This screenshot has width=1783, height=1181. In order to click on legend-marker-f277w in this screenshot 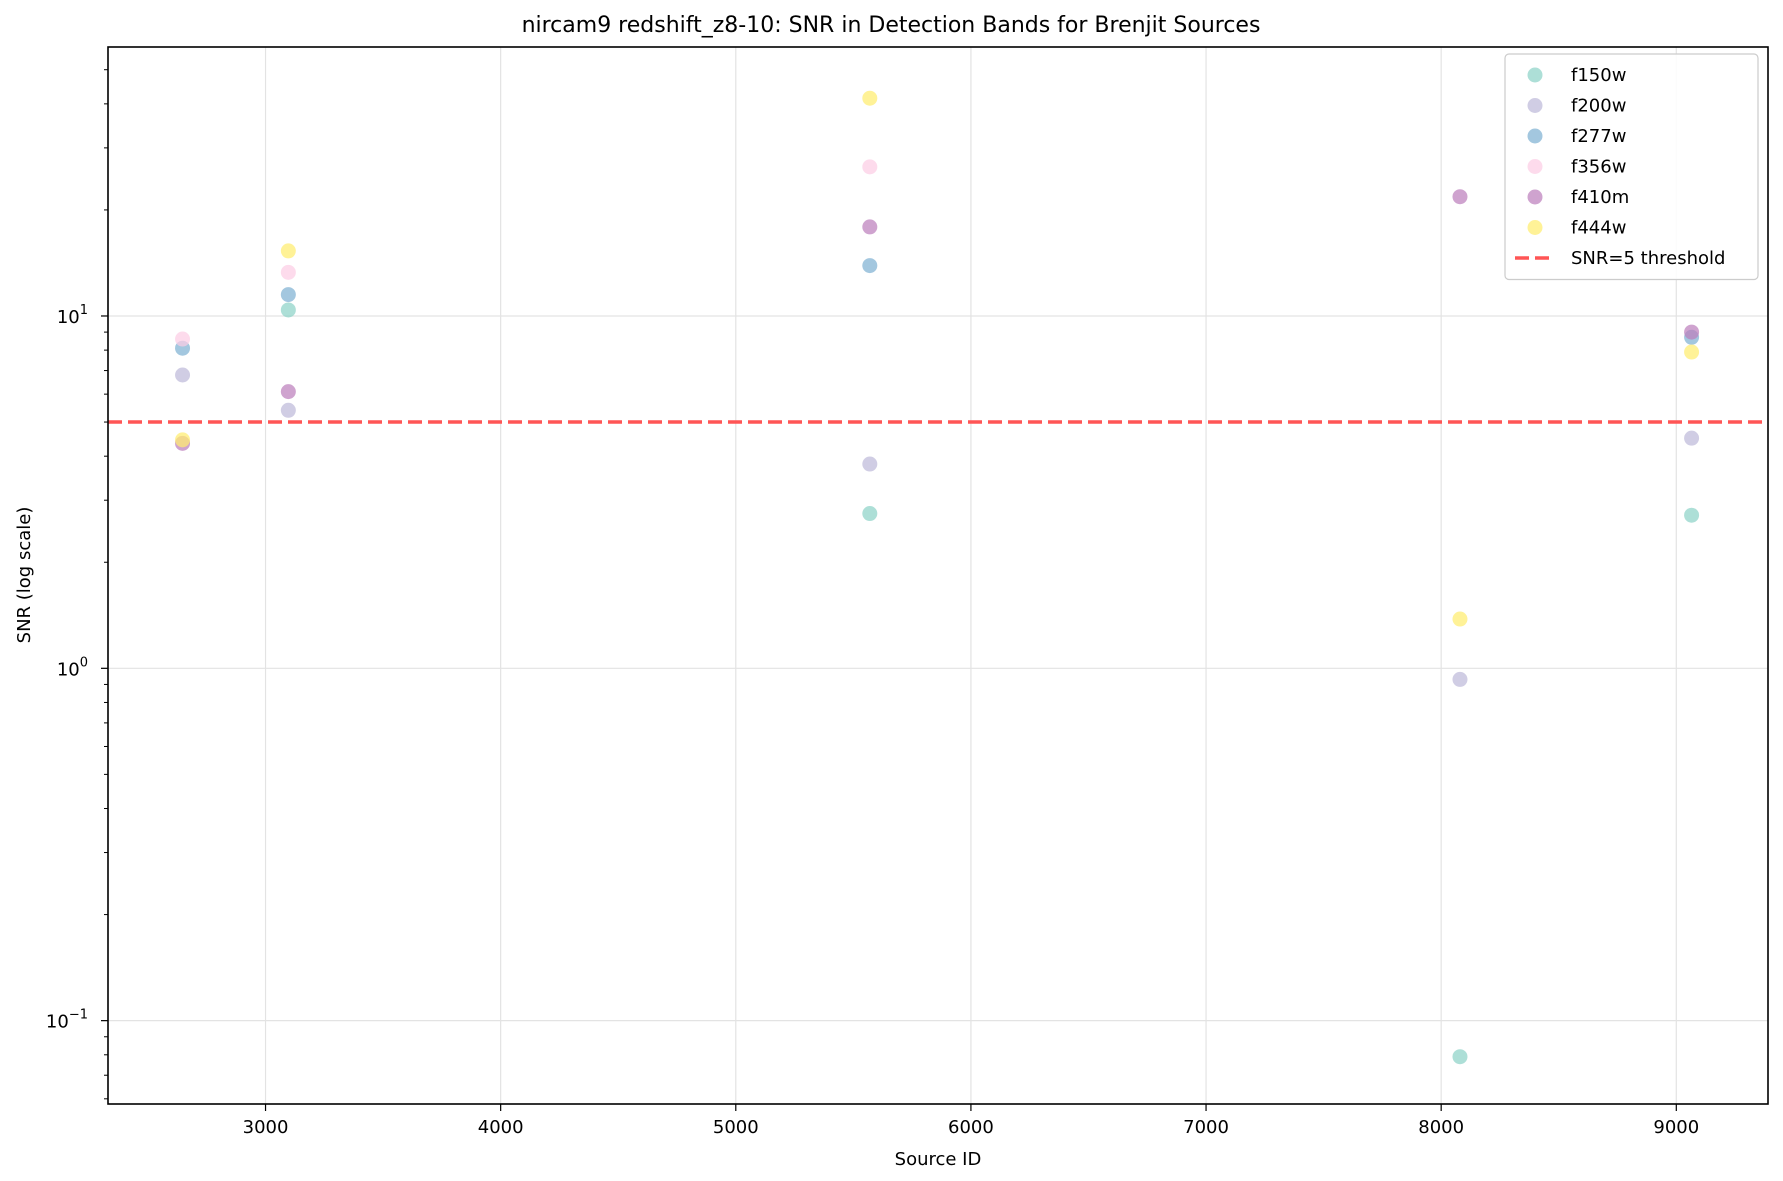, I will do `click(1535, 136)`.